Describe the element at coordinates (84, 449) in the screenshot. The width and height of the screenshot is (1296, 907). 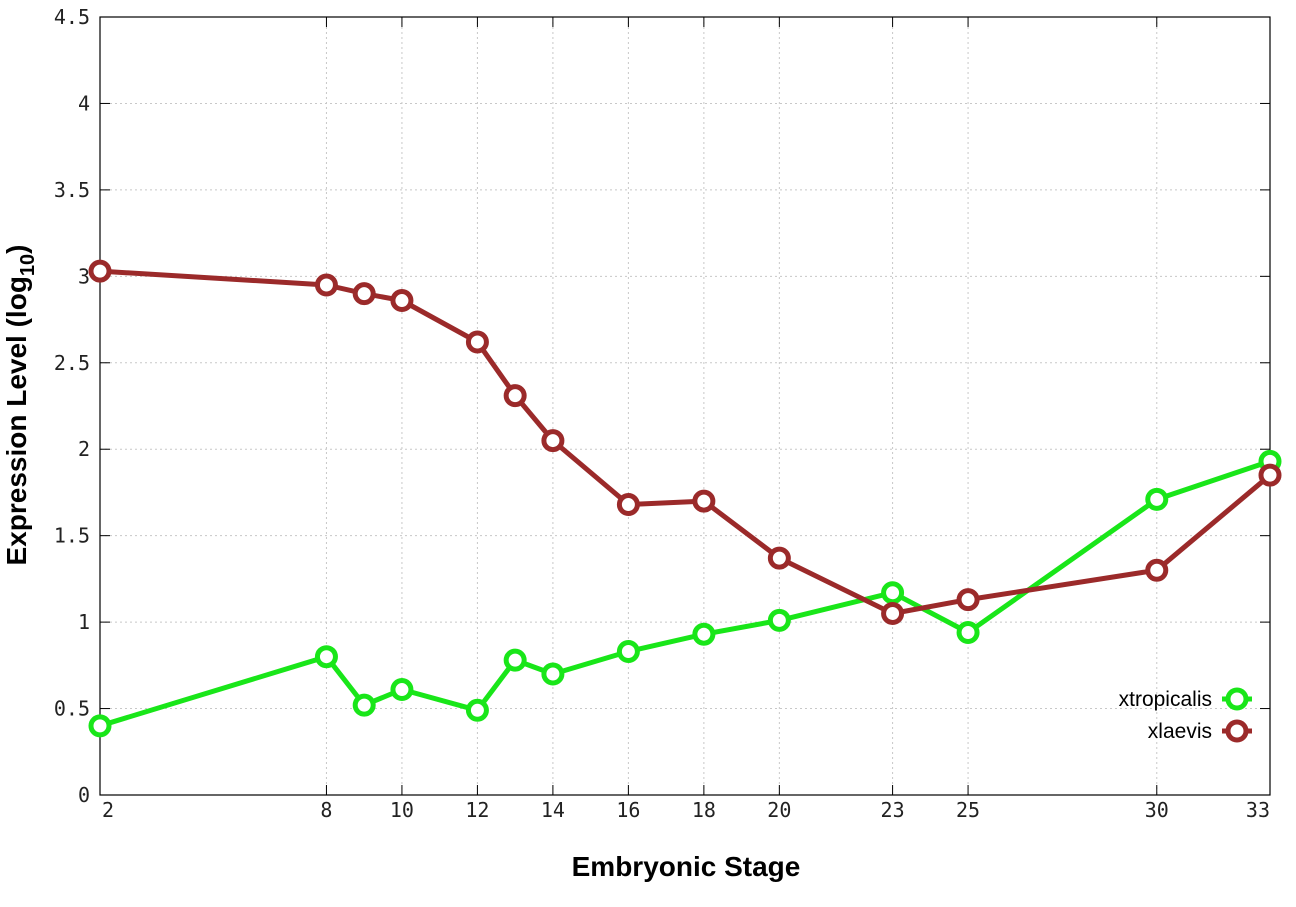
I see `y-tick-label: 2` at that location.